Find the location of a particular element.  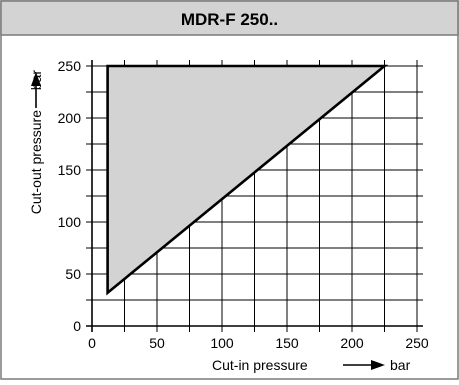

x-tick-label: 200 is located at coordinates (352, 343).